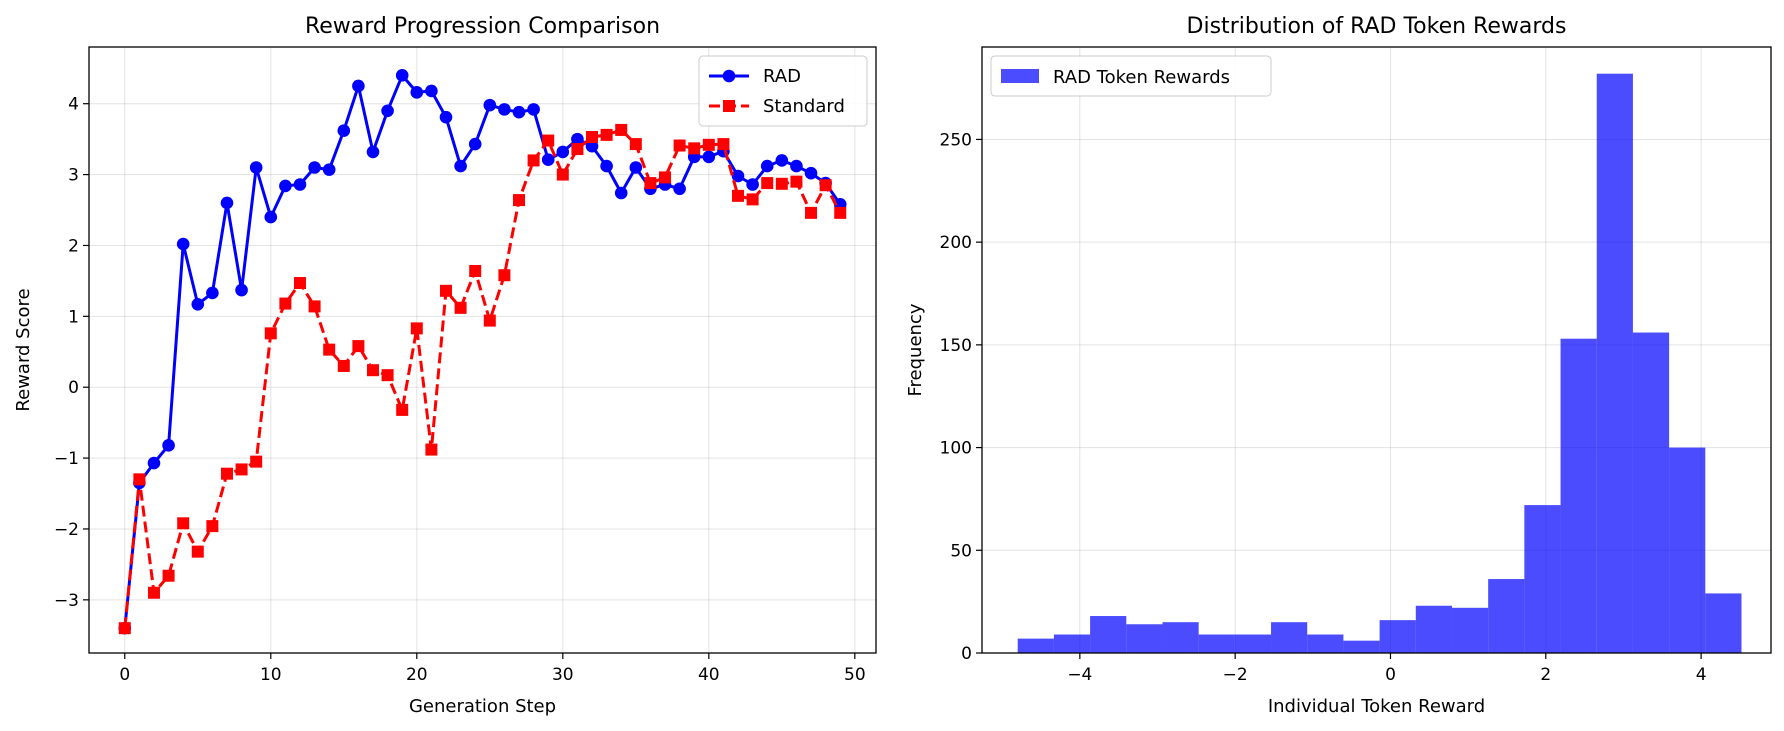  What do you see at coordinates (804, 106) in the screenshot?
I see `legend-label-standard: Standard` at bounding box center [804, 106].